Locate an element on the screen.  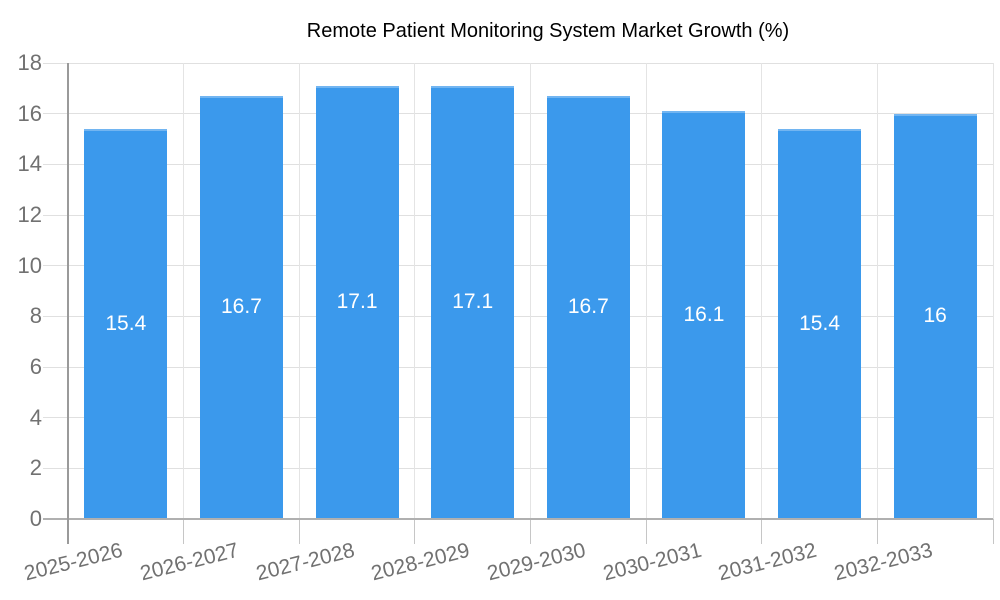
x-axis-label: 2028-2029 is located at coordinates (421, 562).